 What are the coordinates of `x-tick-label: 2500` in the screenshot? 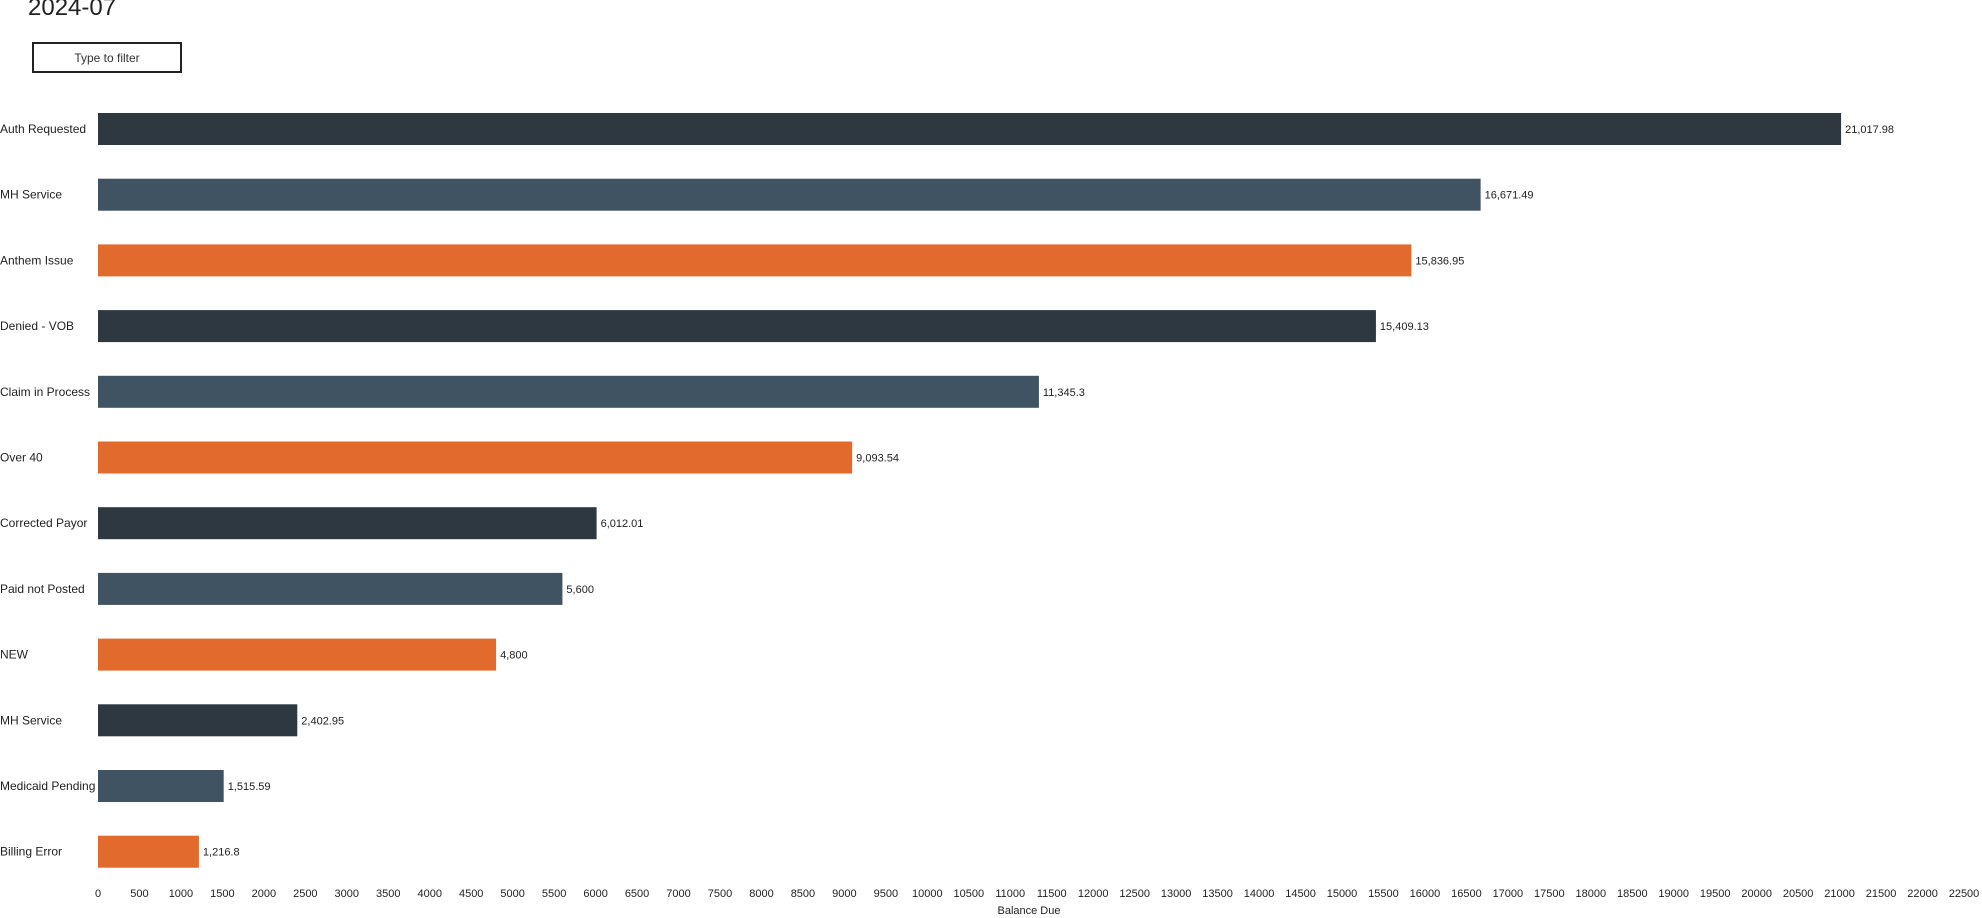 It's located at (305, 894).